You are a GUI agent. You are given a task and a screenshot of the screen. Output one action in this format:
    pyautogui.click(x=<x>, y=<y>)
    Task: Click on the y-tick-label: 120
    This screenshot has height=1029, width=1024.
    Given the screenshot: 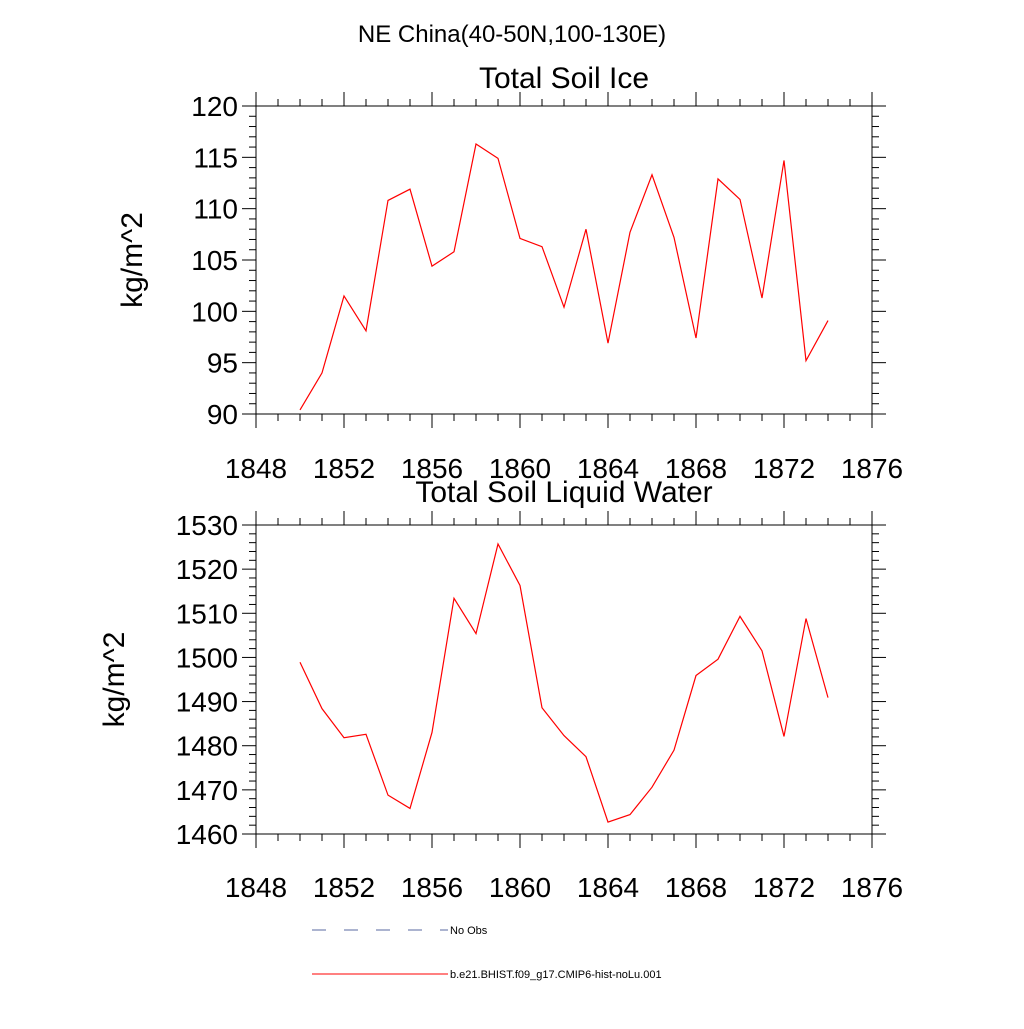 What is the action you would take?
    pyautogui.click(x=214, y=106)
    